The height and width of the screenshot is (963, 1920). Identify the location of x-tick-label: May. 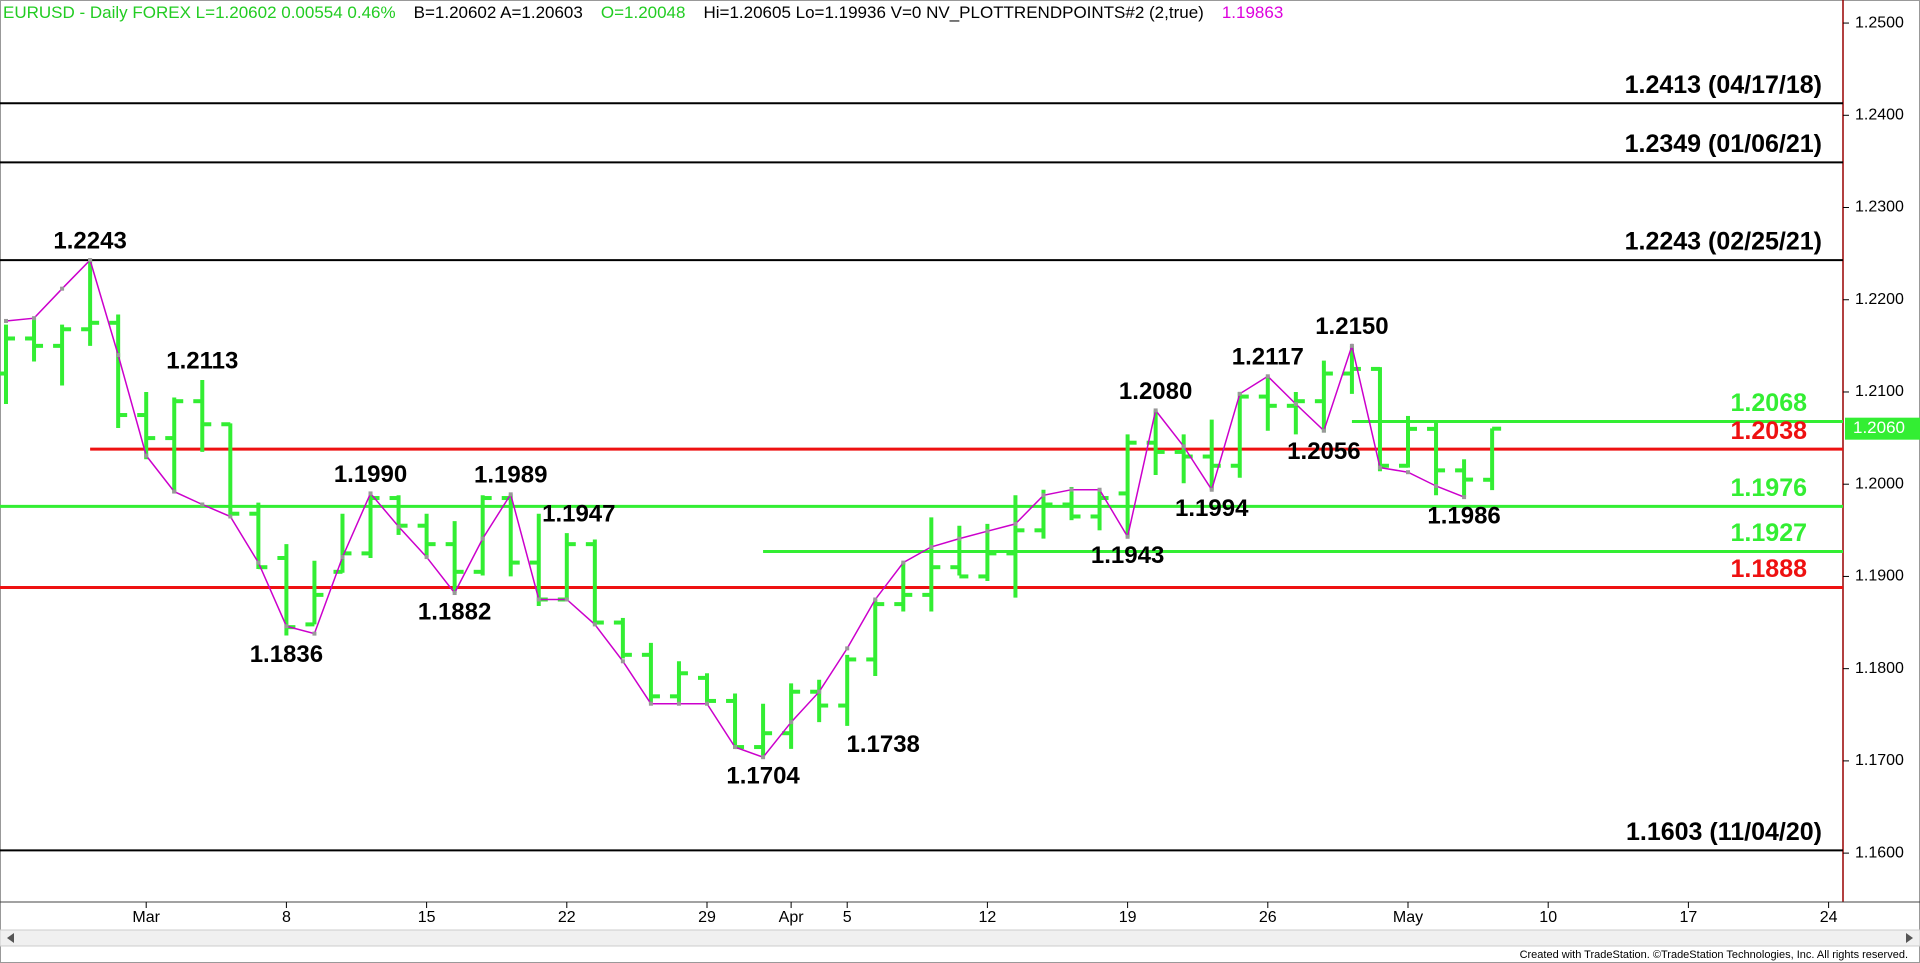
(1408, 917).